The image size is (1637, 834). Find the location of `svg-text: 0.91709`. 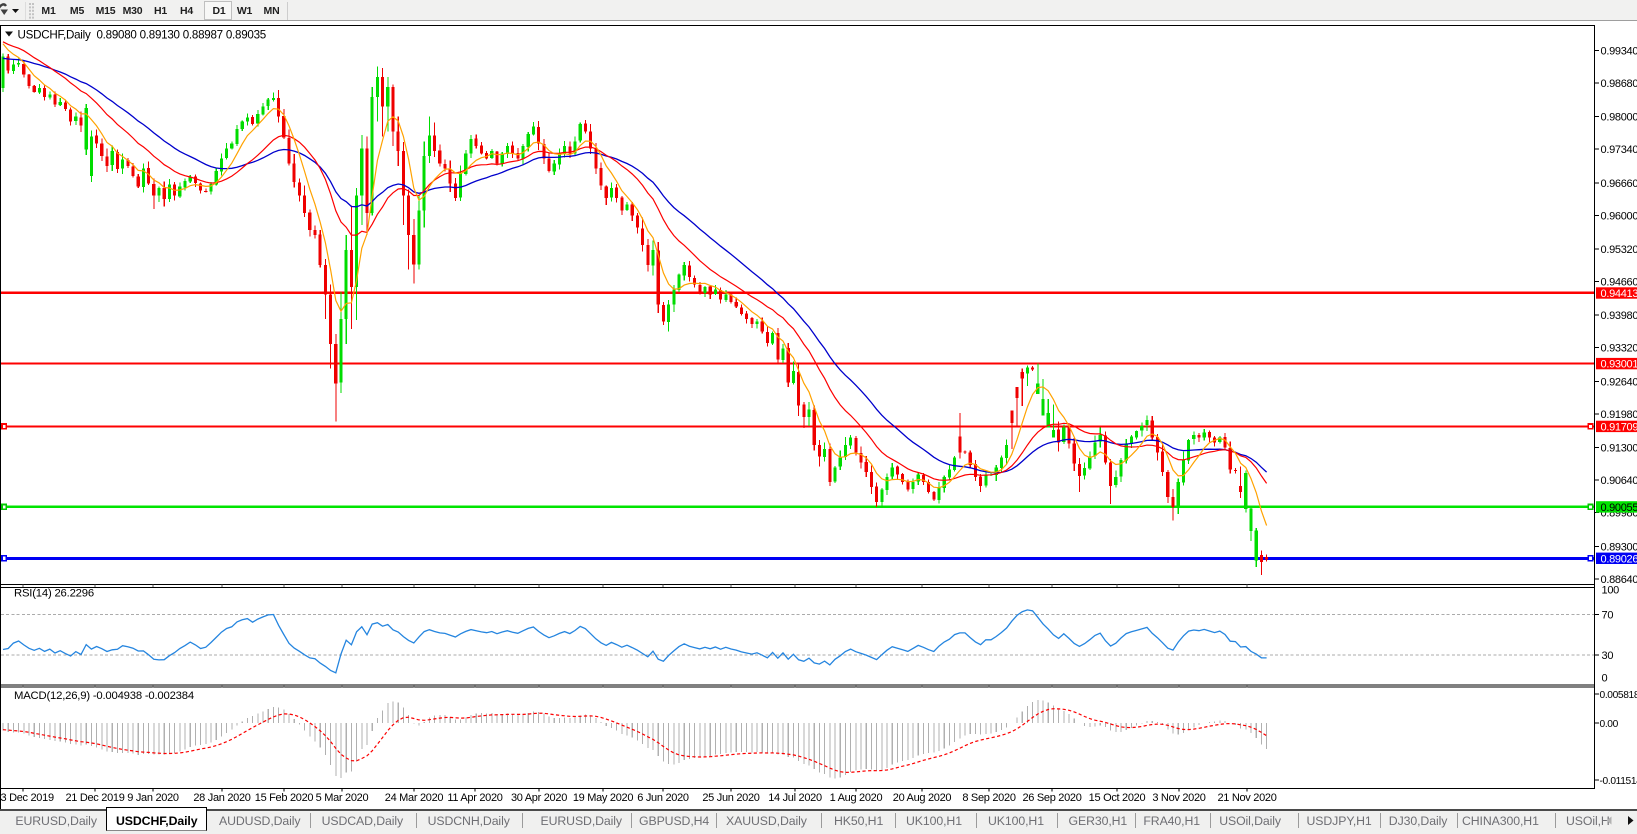

svg-text: 0.91709 is located at coordinates (1619, 427).